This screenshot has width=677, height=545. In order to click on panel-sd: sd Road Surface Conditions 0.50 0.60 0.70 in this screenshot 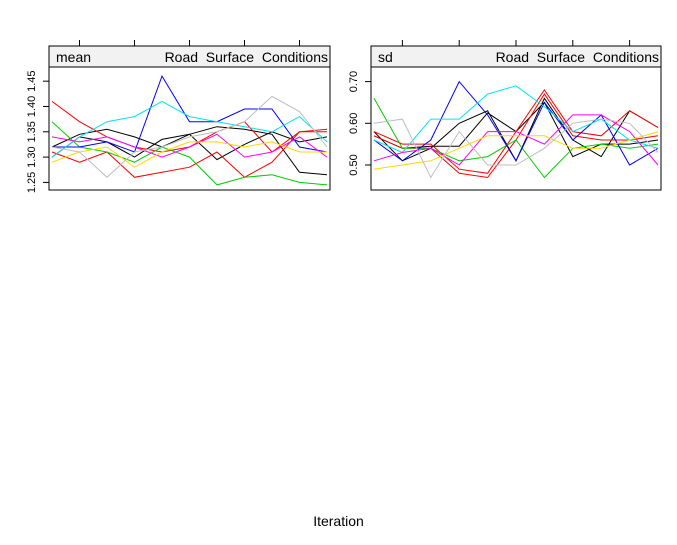, I will do `click(505, 115)`.